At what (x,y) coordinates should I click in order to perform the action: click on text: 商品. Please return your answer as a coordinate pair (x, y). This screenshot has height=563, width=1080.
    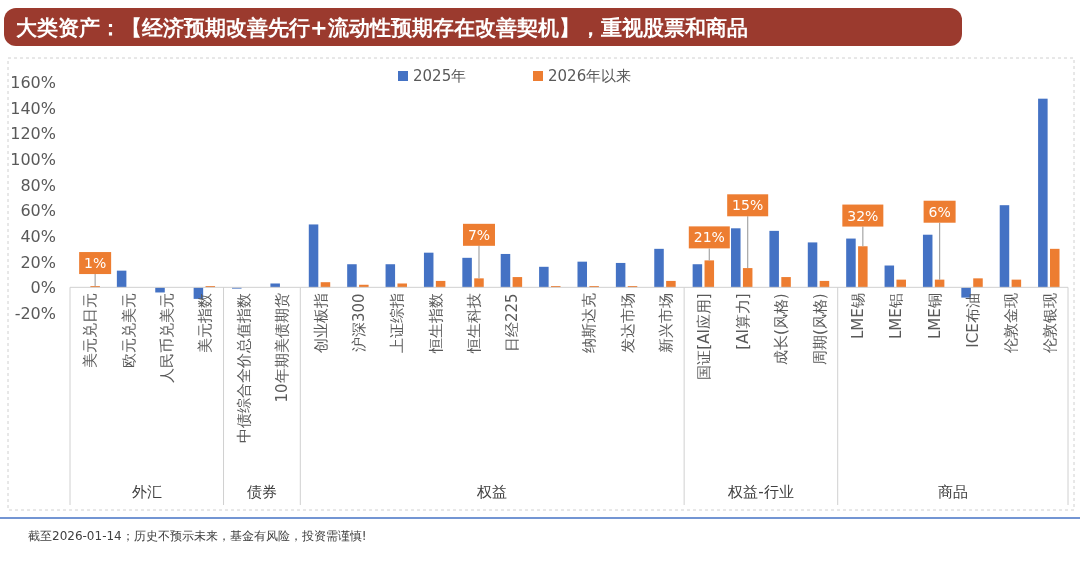
    Looking at the image, I should click on (952, 492).